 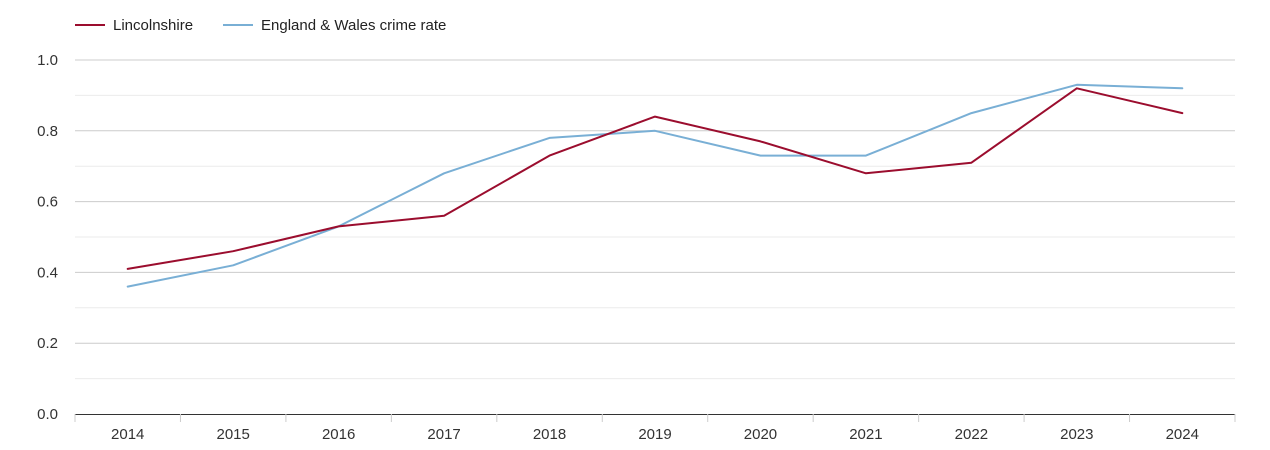 What do you see at coordinates (232, 434) in the screenshot?
I see `x-tick-label: 2015` at bounding box center [232, 434].